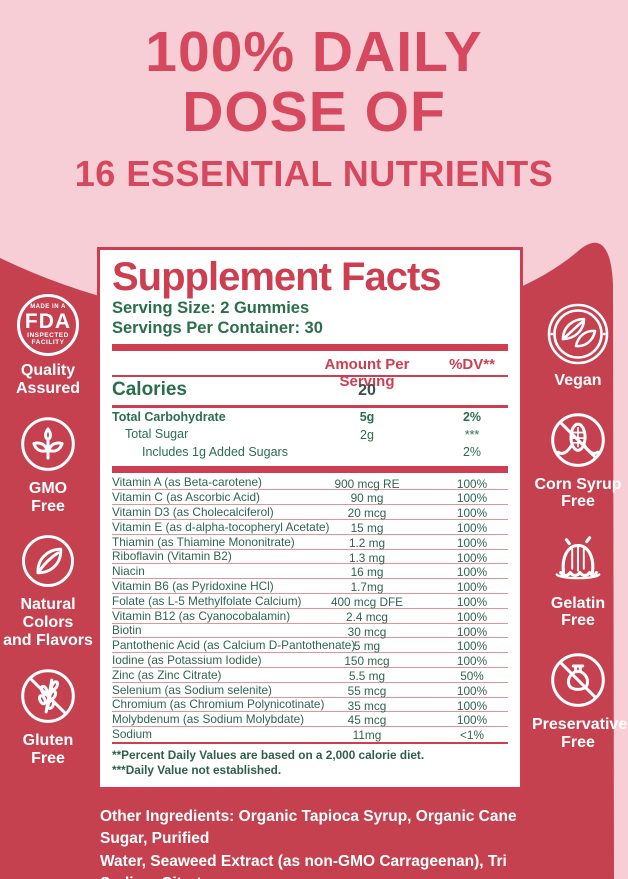 This screenshot has height=879, width=628. Describe the element at coordinates (578, 484) in the screenshot. I see `badge-label-line: Corn Syrup` at that location.